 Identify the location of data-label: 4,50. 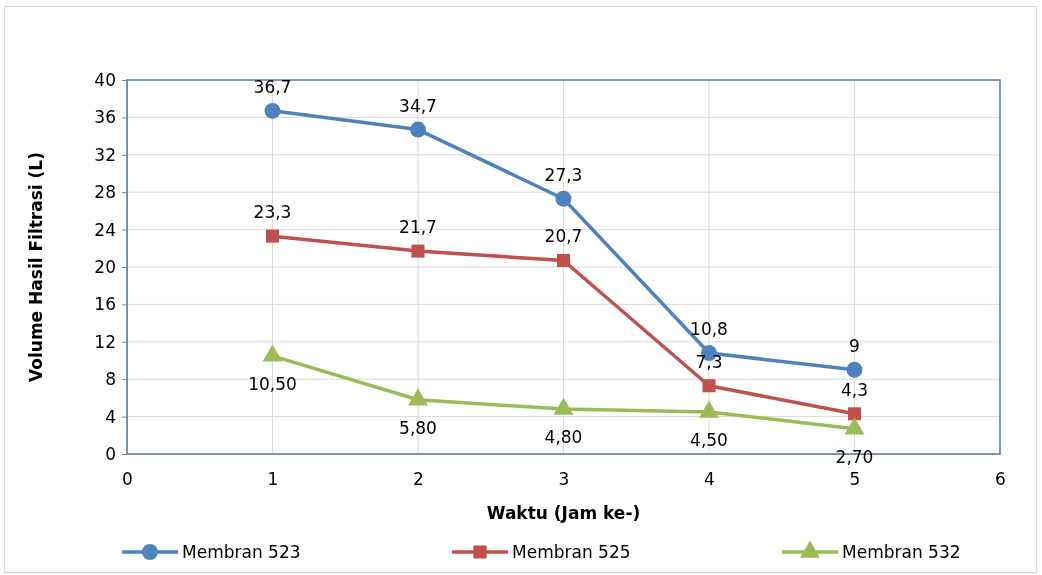
(709, 439).